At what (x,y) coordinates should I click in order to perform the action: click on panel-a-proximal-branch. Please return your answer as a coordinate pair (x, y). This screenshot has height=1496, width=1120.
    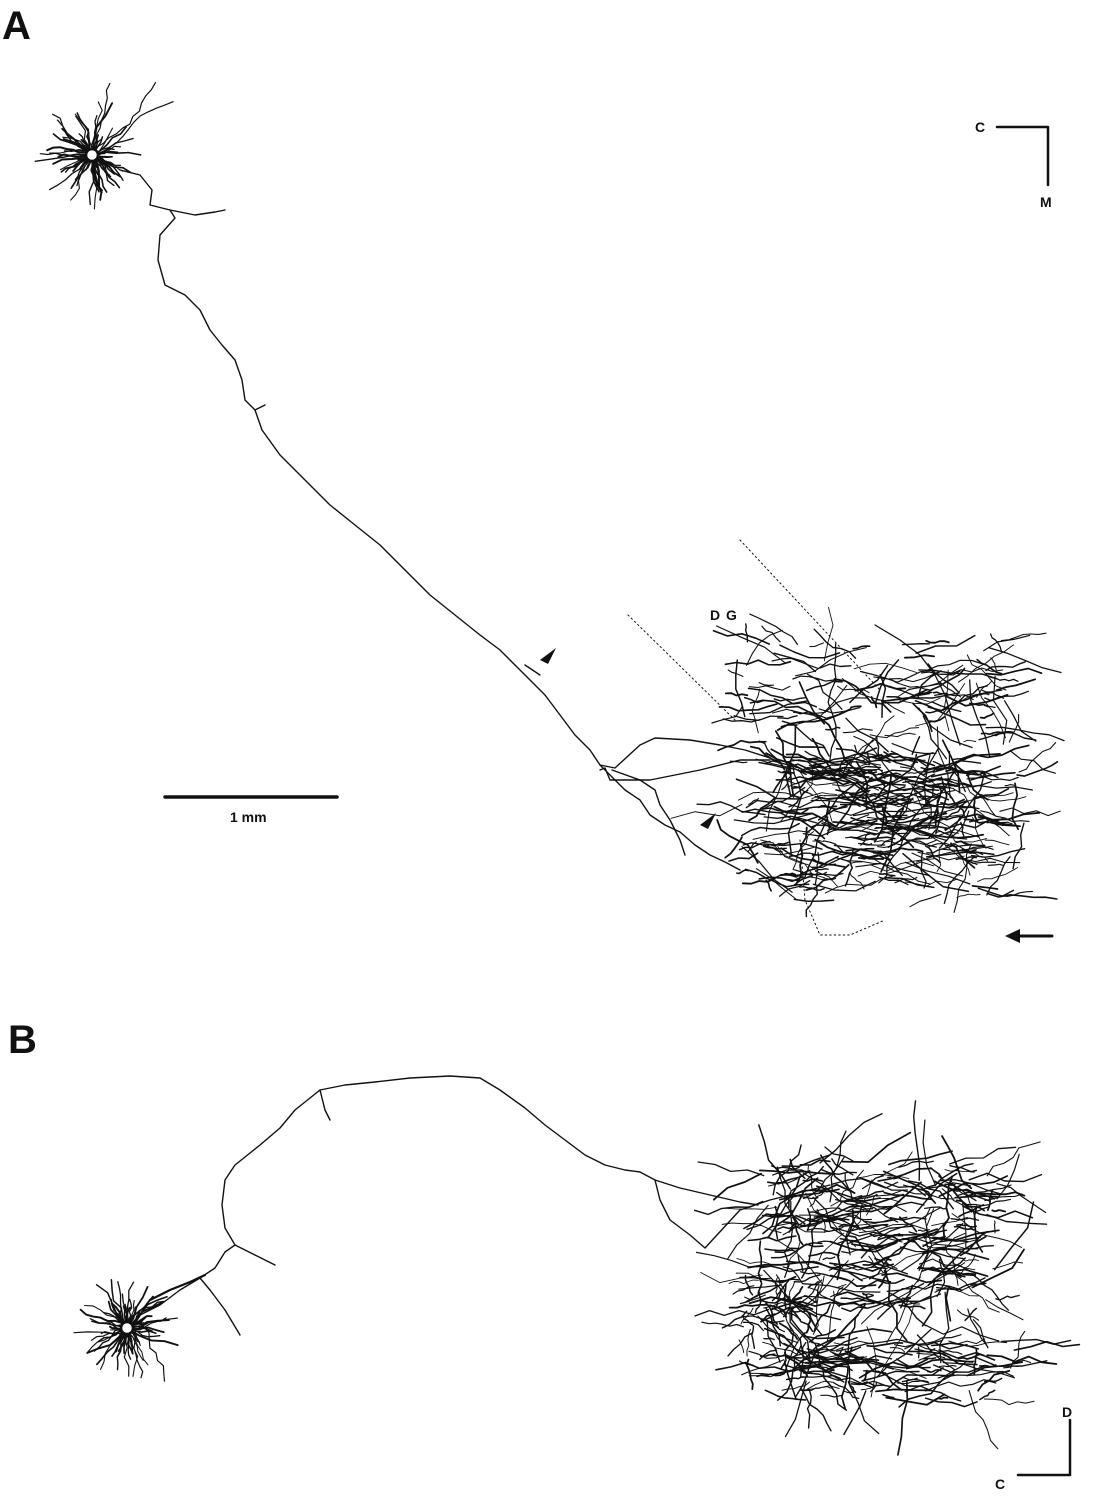
    Looking at the image, I should click on (197, 212).